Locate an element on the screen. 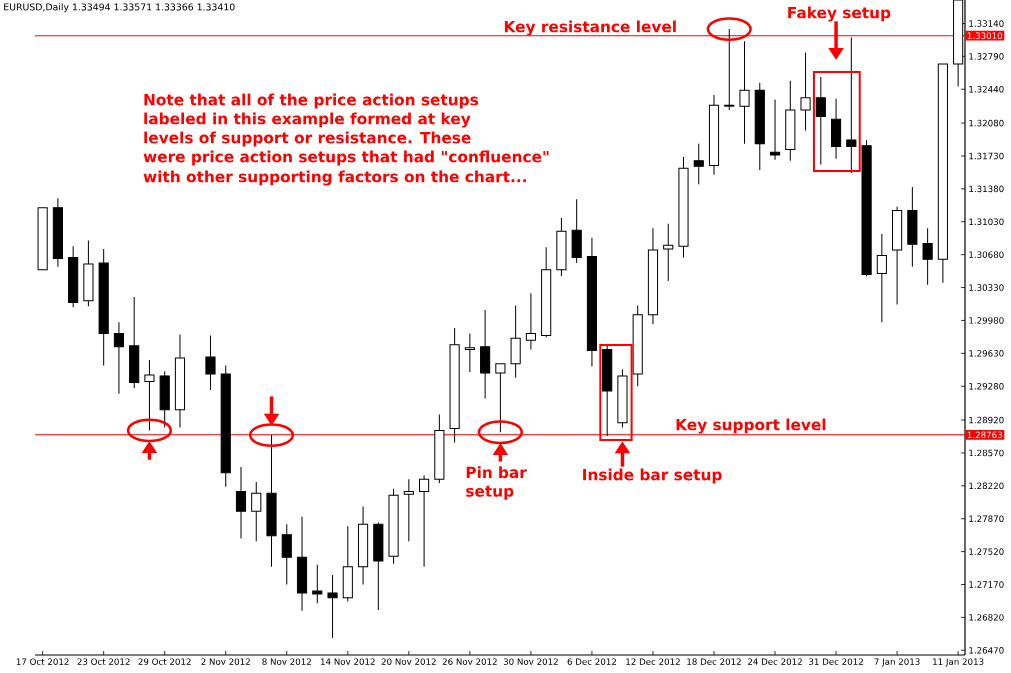 Image resolution: width=1011 pixels, height=673 pixels. ref-line-label: 1.28763 is located at coordinates (984, 435).